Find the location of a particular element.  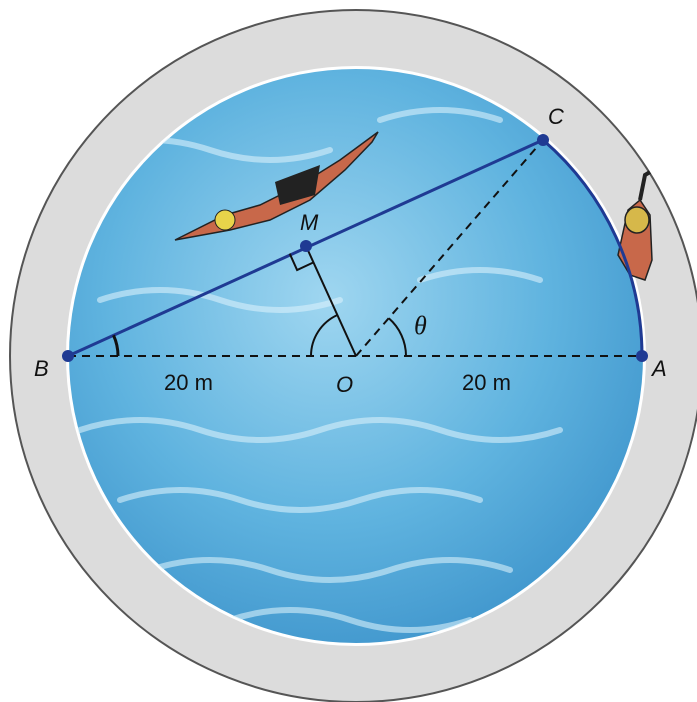

right-angle-mark is located at coordinates (301, 262).